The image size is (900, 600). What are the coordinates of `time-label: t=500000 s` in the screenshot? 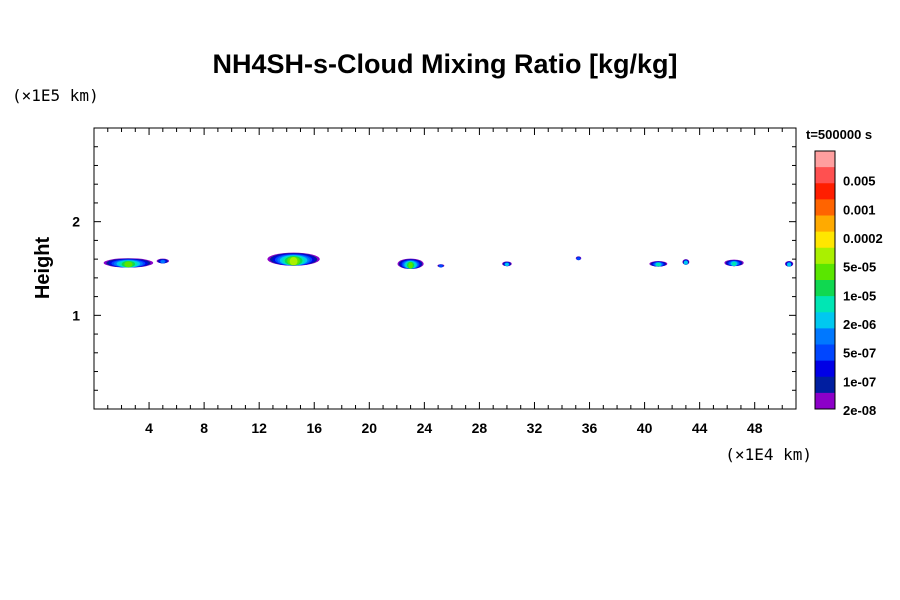 It's located at (839, 134).